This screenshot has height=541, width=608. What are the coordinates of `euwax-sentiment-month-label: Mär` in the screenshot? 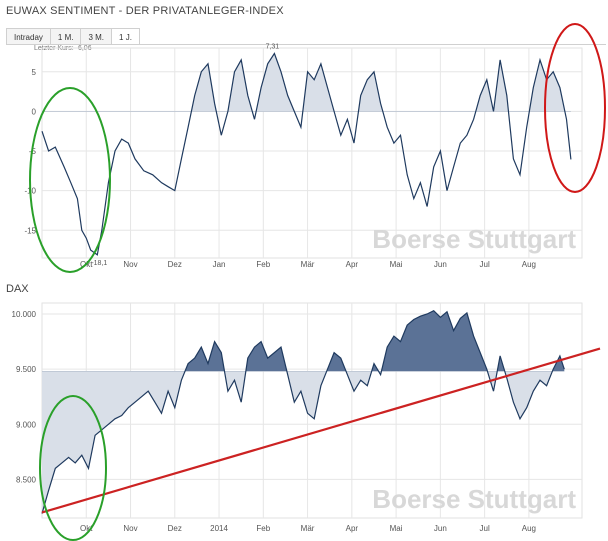 It's located at (308, 264).